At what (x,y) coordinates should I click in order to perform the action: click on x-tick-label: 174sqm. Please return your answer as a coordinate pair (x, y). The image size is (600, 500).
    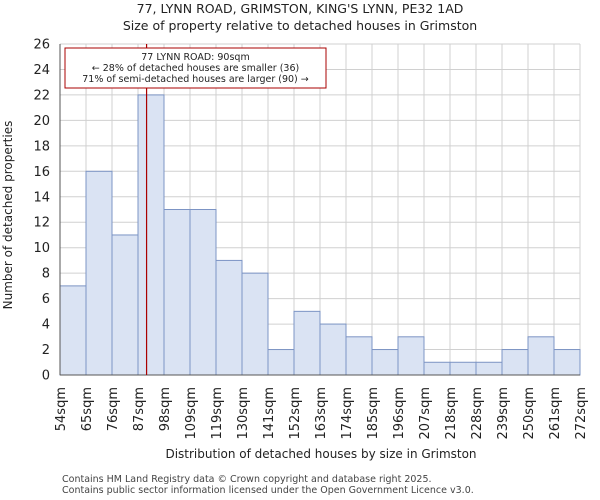
    Looking at the image, I should click on (347, 413).